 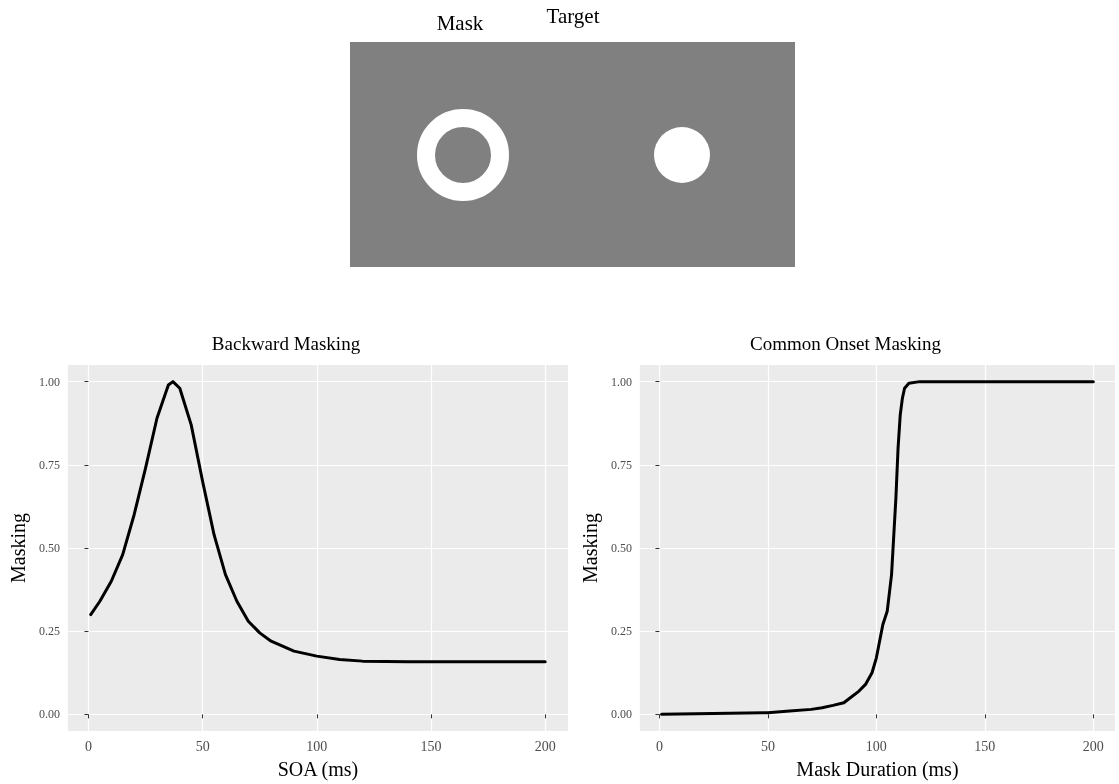 What do you see at coordinates (286, 343) in the screenshot?
I see `chart-title: Backward Masking` at bounding box center [286, 343].